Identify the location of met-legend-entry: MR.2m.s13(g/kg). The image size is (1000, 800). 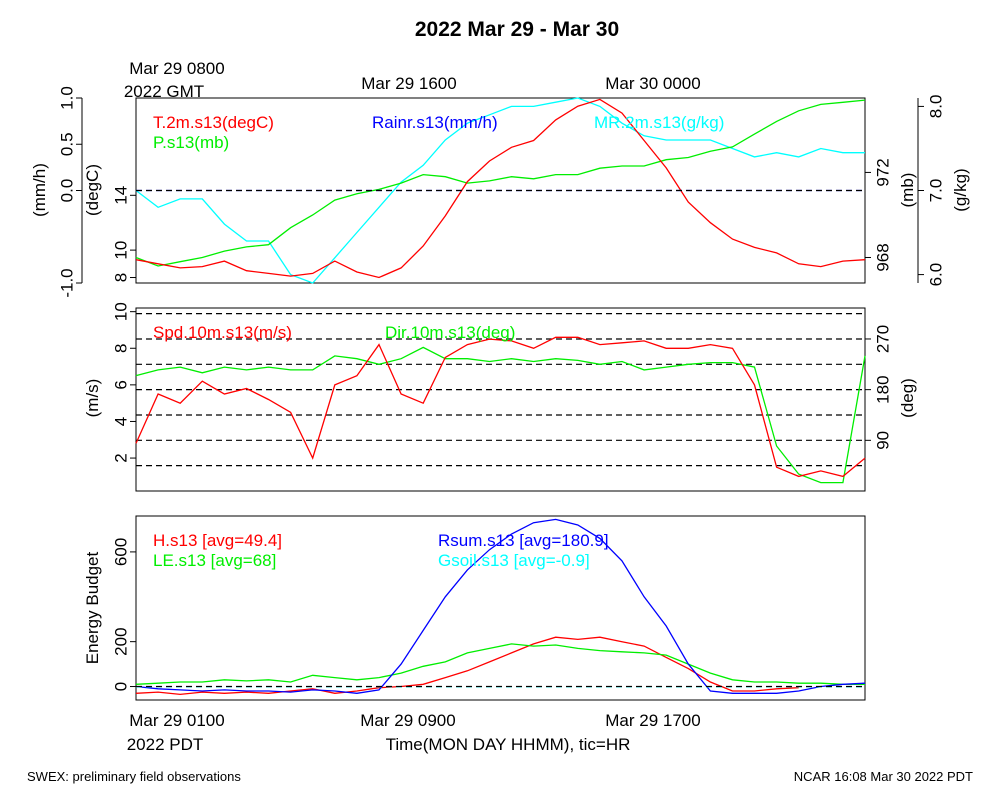
(659, 122).